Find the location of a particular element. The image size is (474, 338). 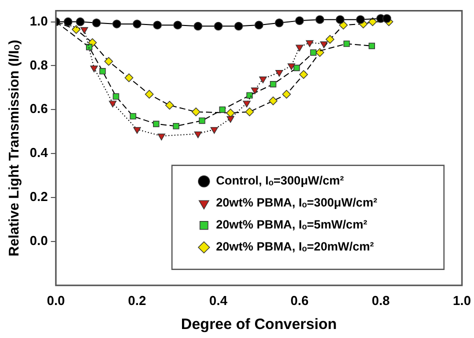

y-tick-label: 0.8 is located at coordinates (39, 64).